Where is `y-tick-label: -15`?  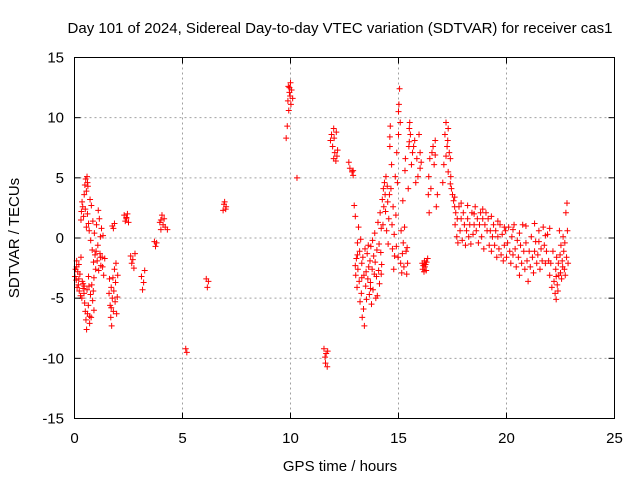
y-tick-label: -15 is located at coordinates (53, 419).